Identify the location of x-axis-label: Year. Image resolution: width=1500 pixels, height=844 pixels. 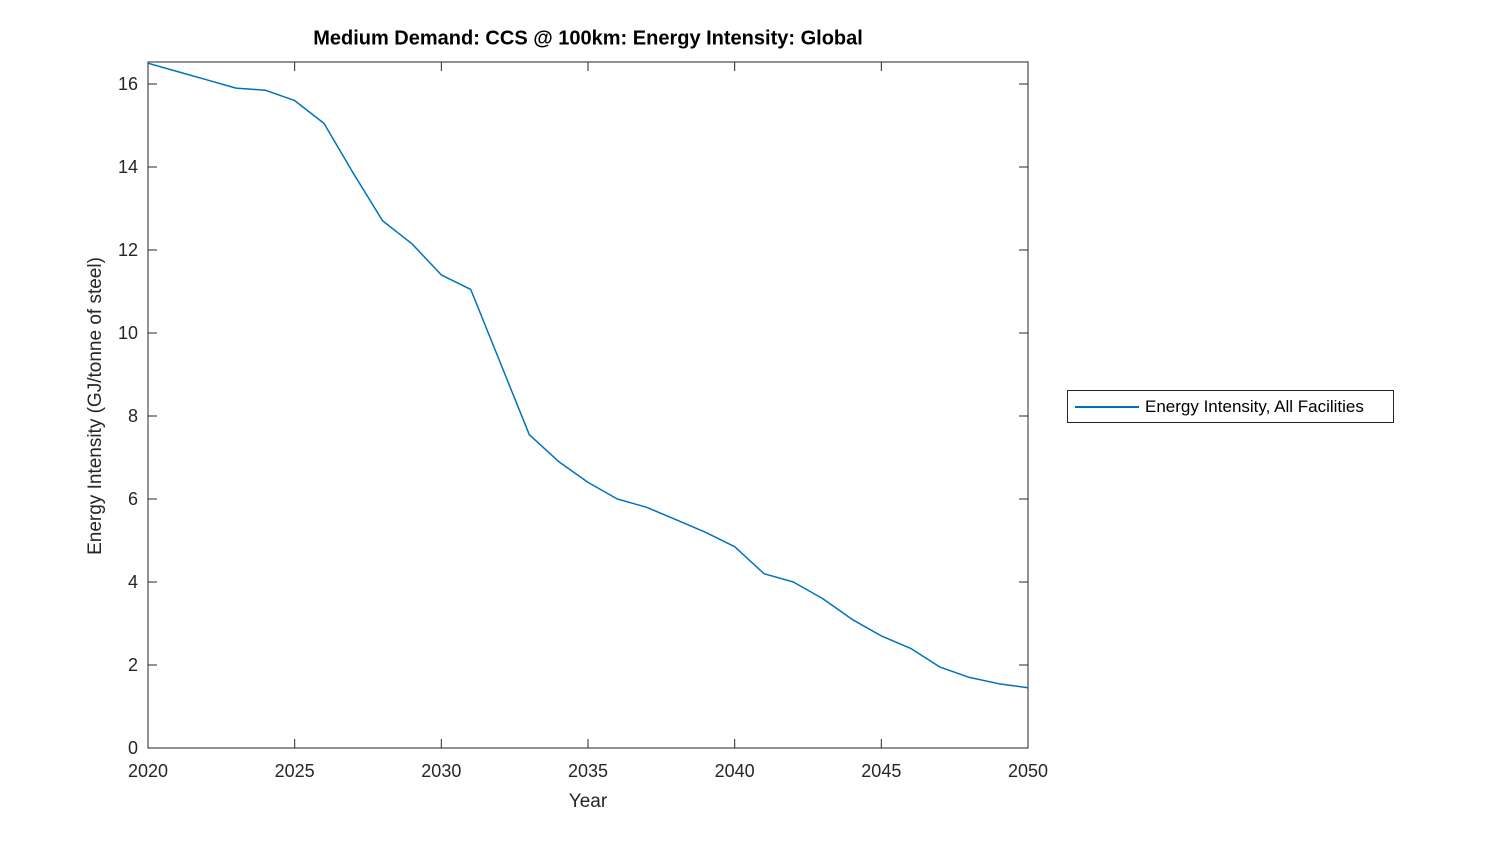
(588, 801).